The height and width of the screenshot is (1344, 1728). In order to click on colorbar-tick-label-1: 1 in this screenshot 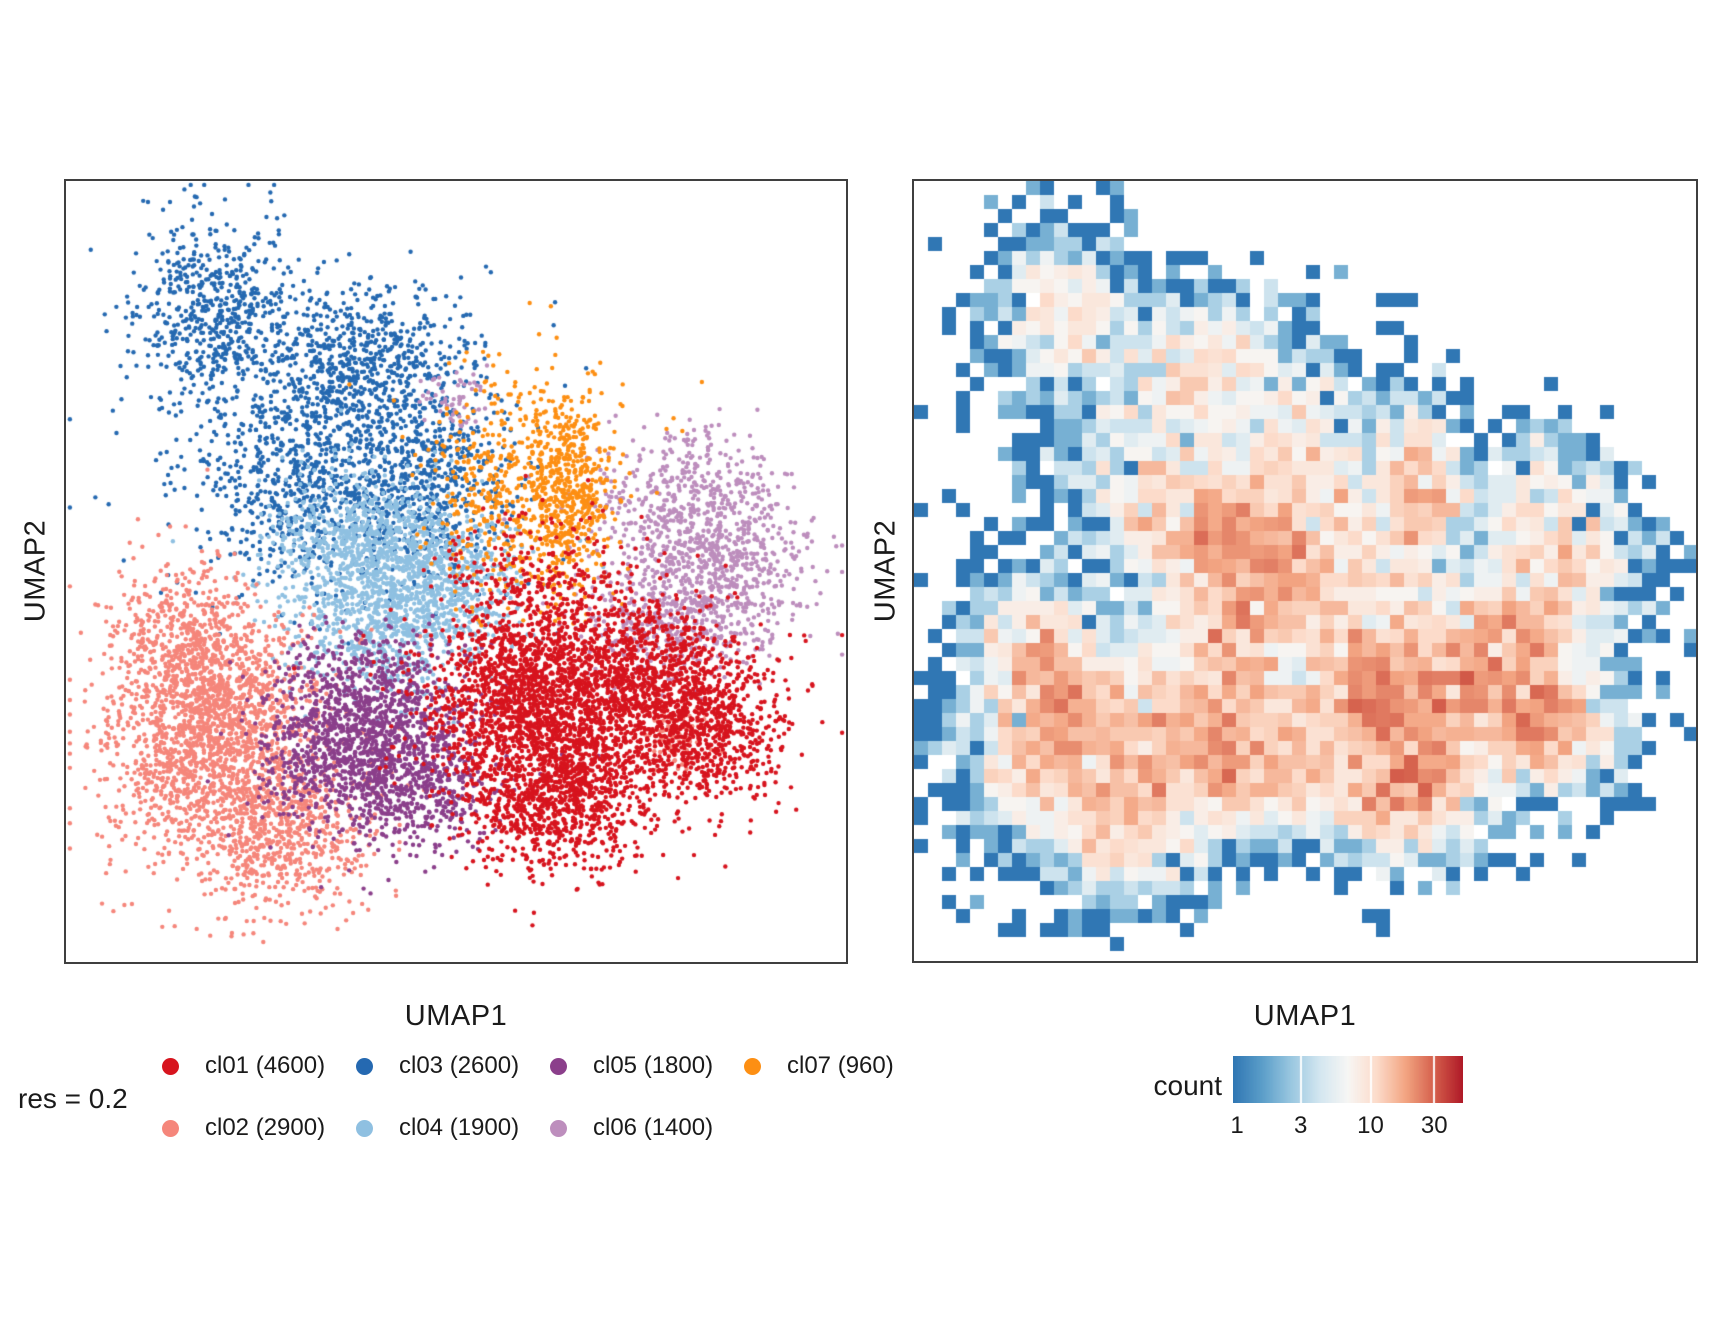, I will do `click(1237, 1125)`.